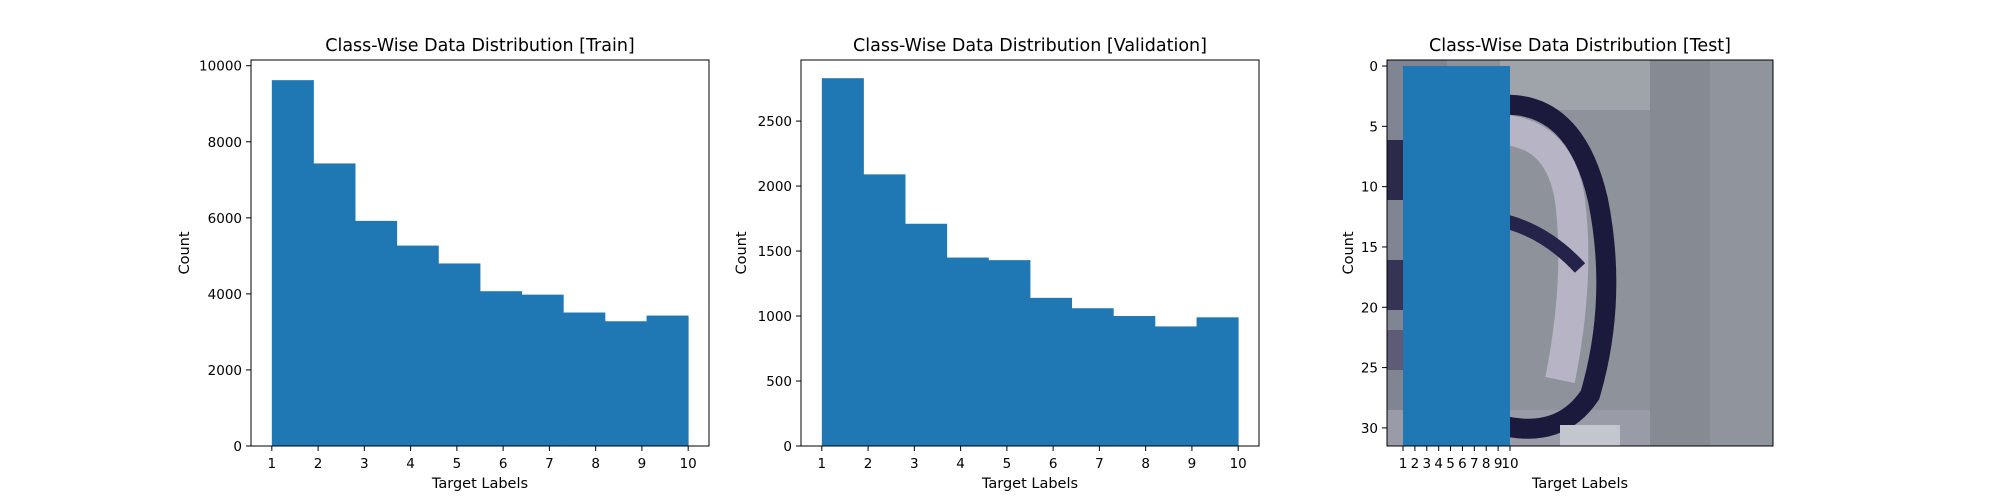 This screenshot has width=2000, height=500. I want to click on chart-test-x-tick-label: 2, so click(1415, 464).